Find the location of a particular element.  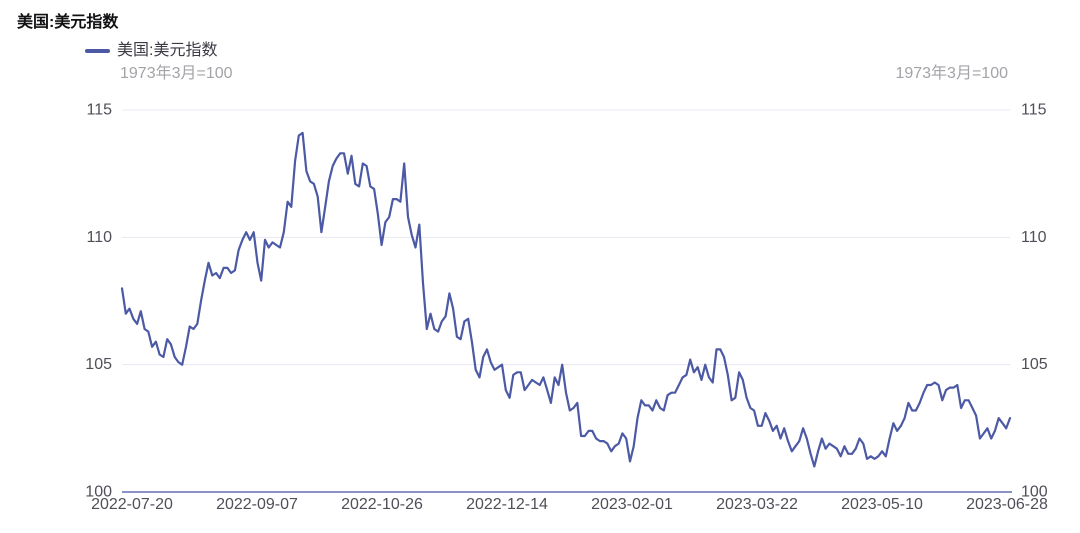

legend-line-marker-icon is located at coordinates (97, 51).